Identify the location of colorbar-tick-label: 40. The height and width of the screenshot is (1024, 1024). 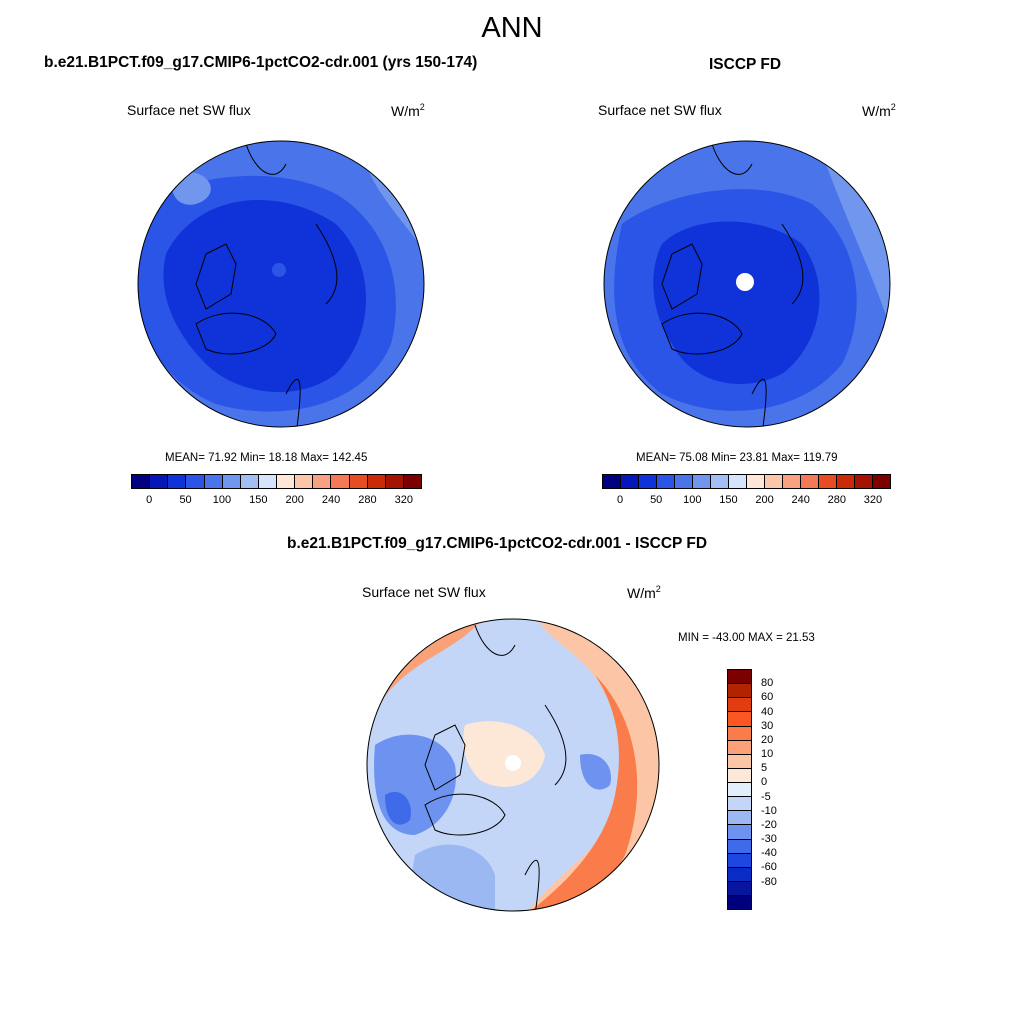
(767, 711).